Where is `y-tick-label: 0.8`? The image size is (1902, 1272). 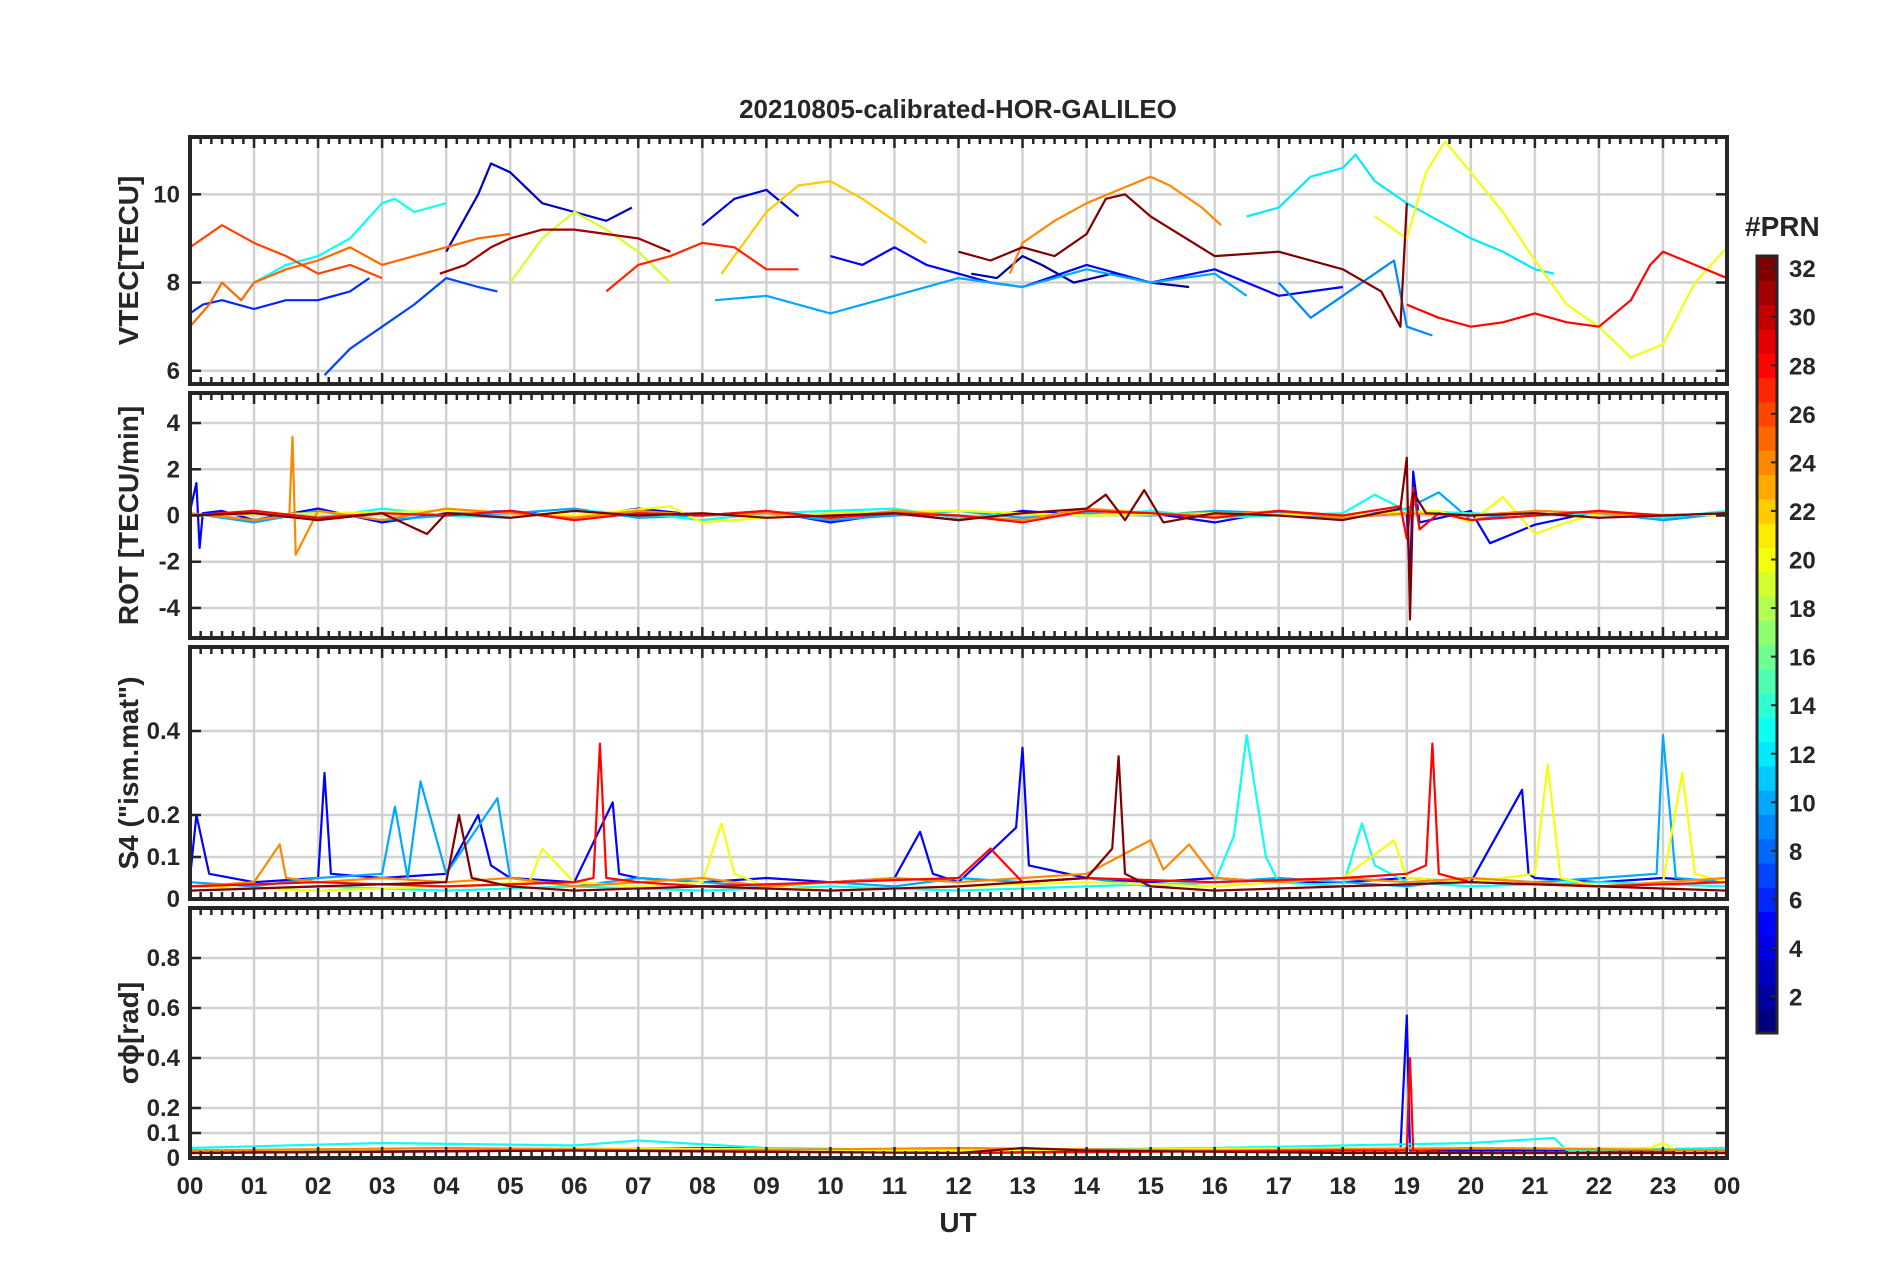 y-tick-label: 0.8 is located at coordinates (163, 958).